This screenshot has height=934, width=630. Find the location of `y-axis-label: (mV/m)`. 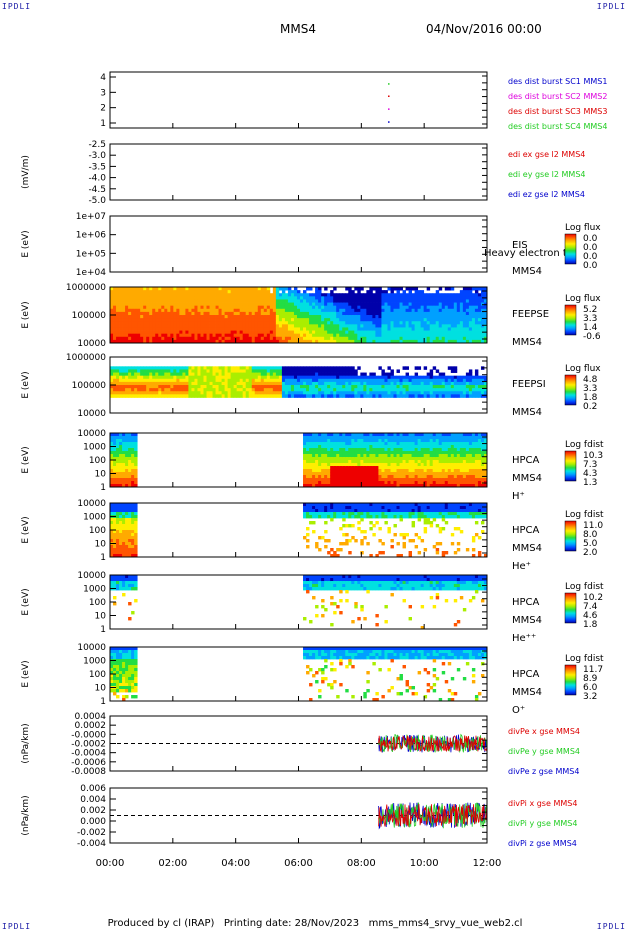

y-axis-label: (mV/m) is located at coordinates (26, 172).